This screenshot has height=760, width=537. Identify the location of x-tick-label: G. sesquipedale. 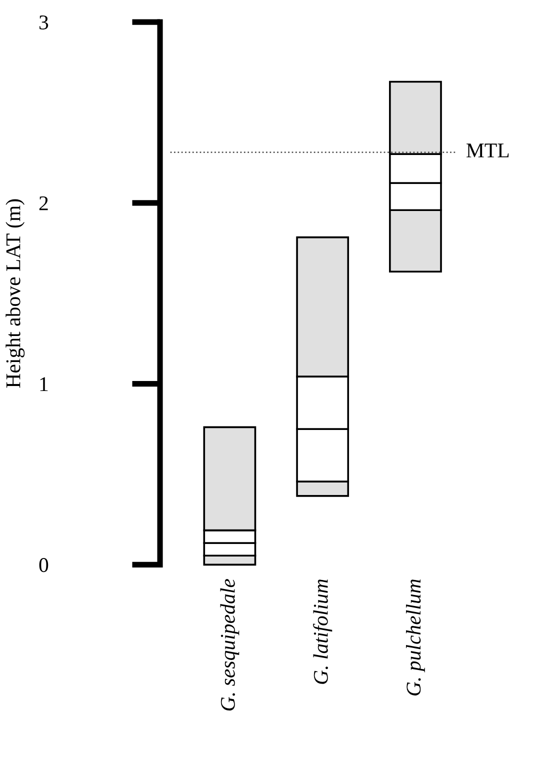
(230, 645).